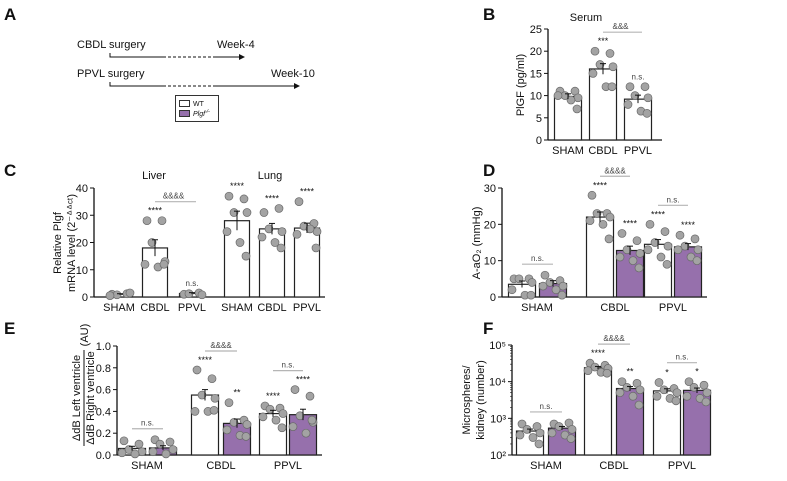  I want to click on y-axis-label-unit: (AU), so click(85, 335).